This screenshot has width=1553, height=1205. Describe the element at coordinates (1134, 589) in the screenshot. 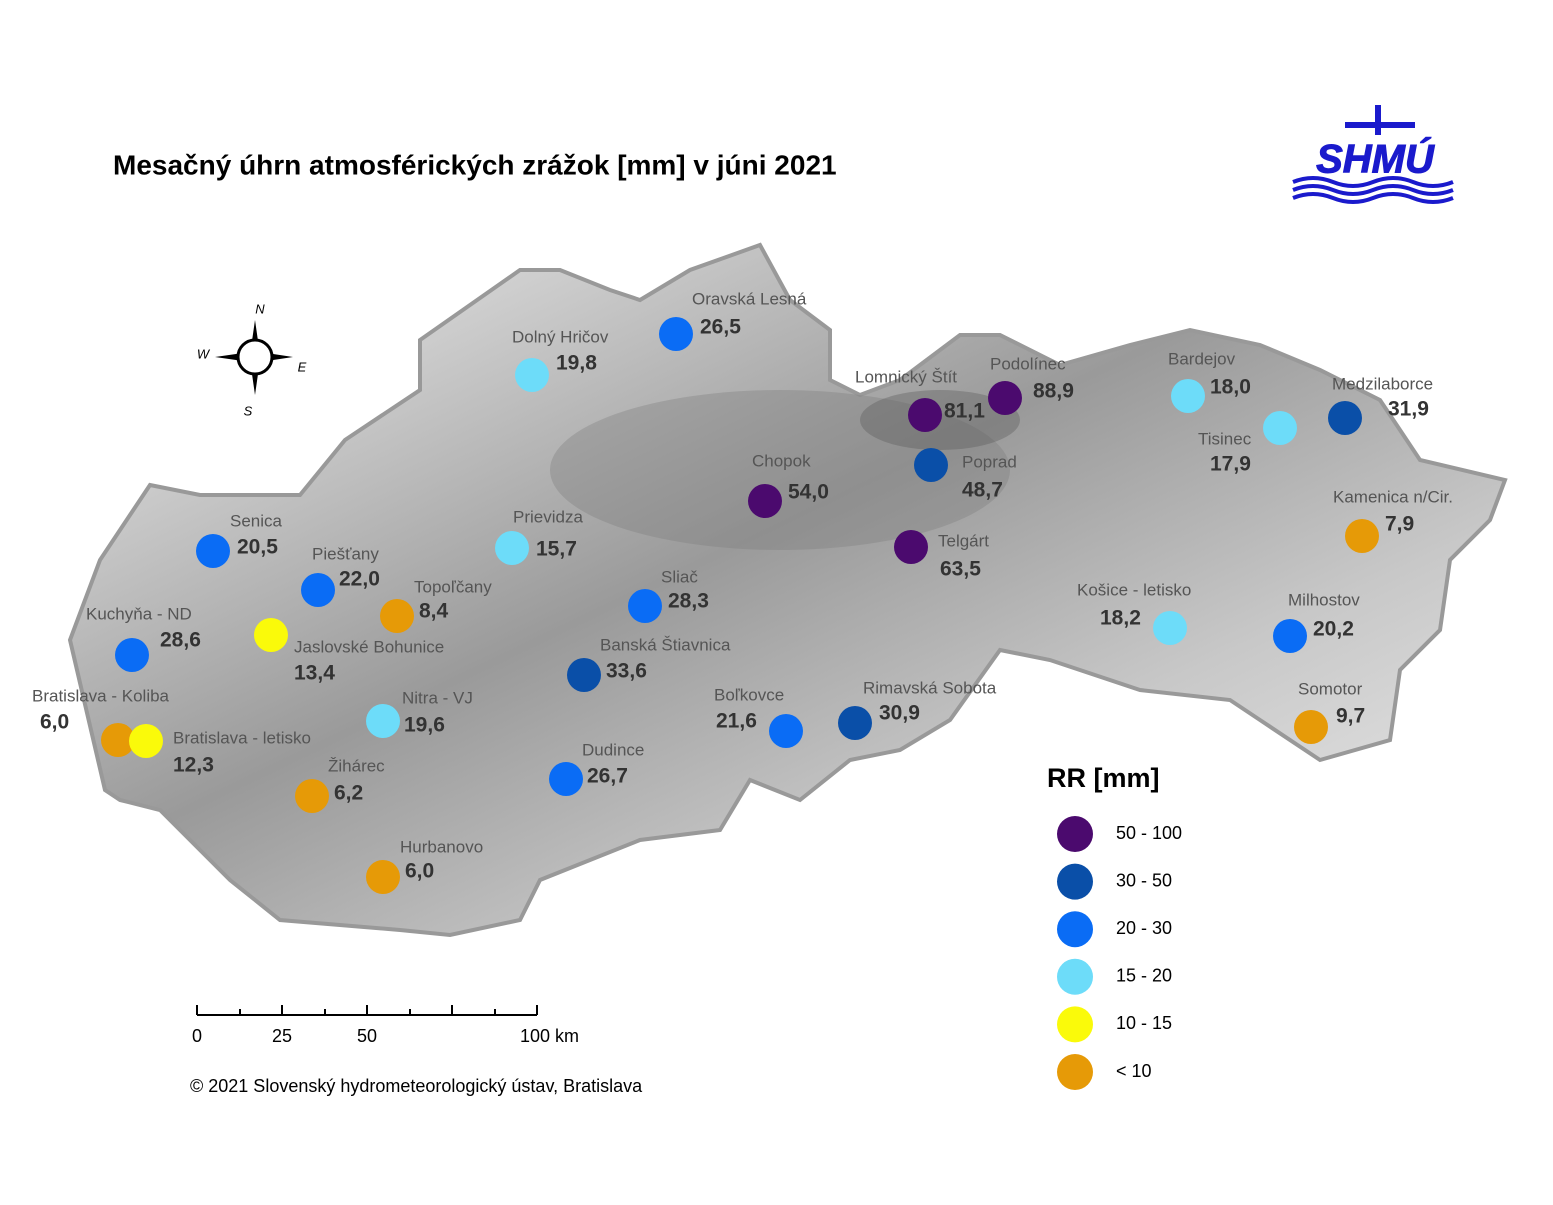

I see `station-name: Košice - letisko` at that location.